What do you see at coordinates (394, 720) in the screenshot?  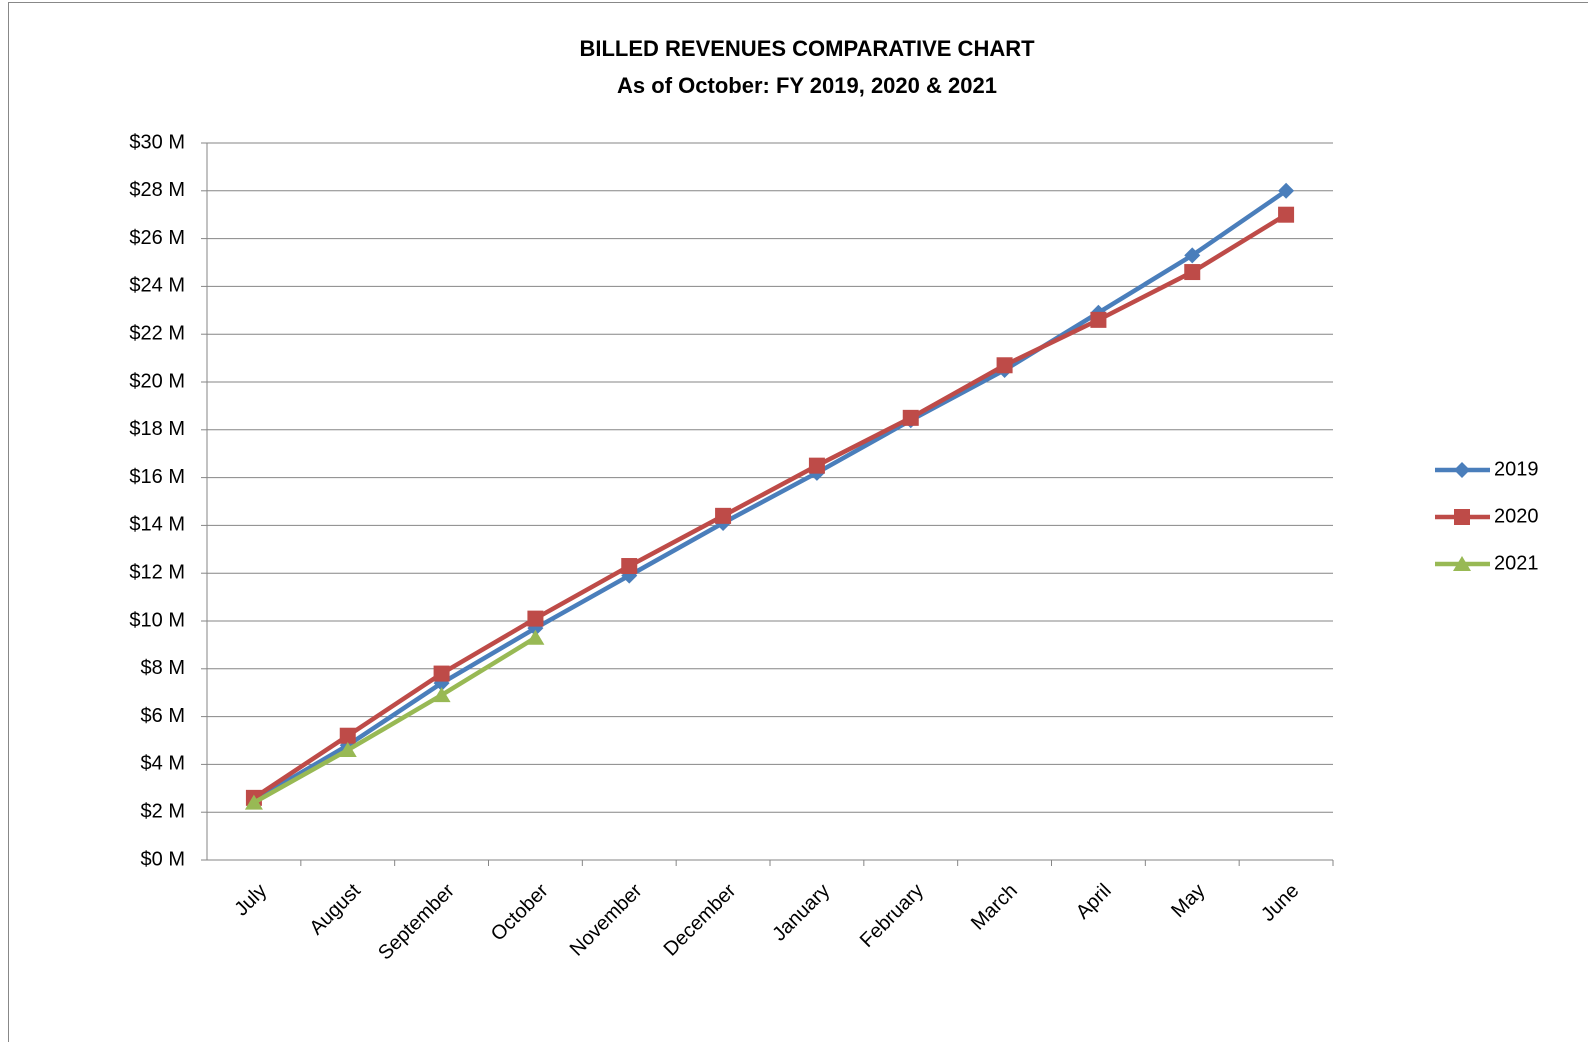 I see `series-line` at bounding box center [394, 720].